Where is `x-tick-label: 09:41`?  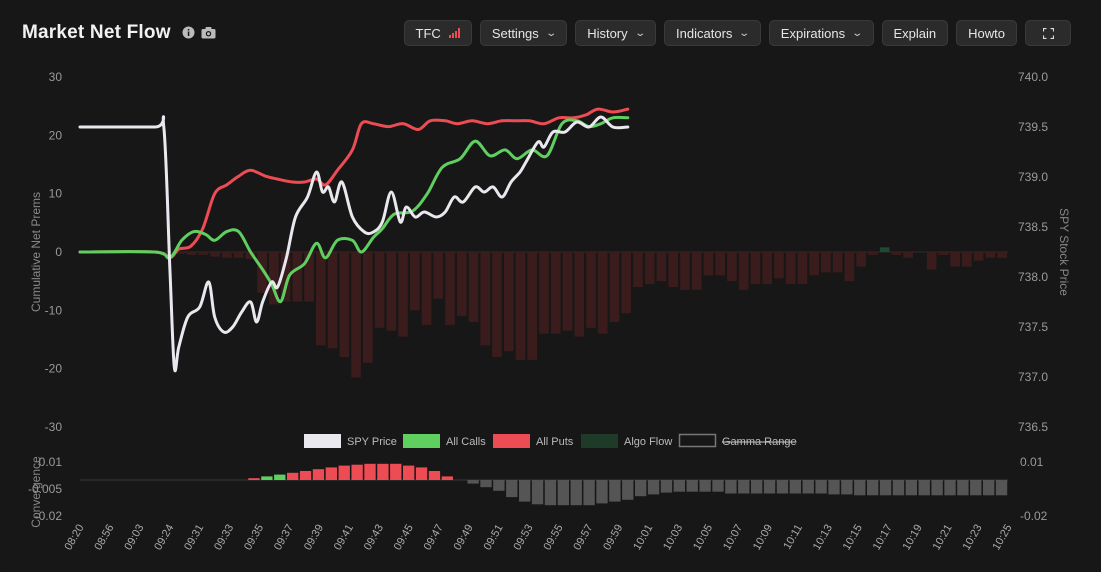
x-tick-label: 09:41 is located at coordinates (344, 538).